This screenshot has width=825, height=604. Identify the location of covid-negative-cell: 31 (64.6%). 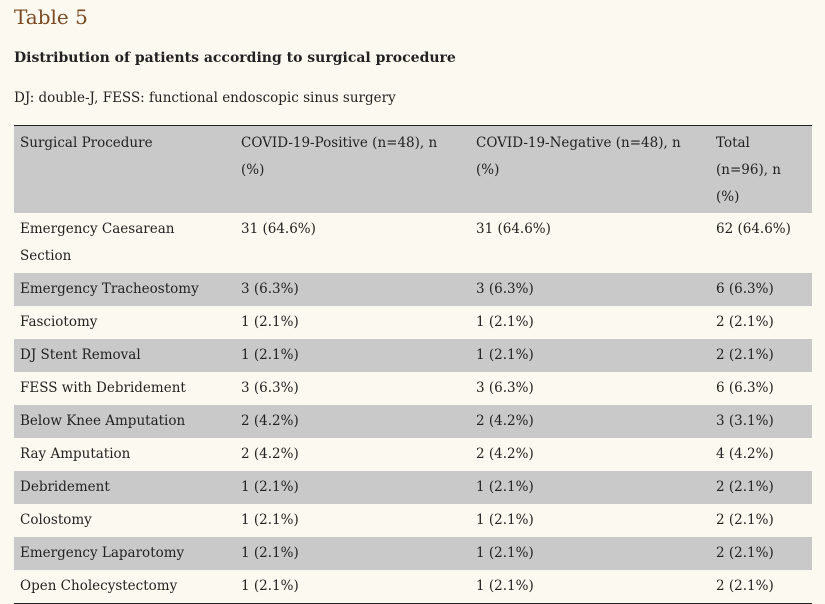
(513, 229).